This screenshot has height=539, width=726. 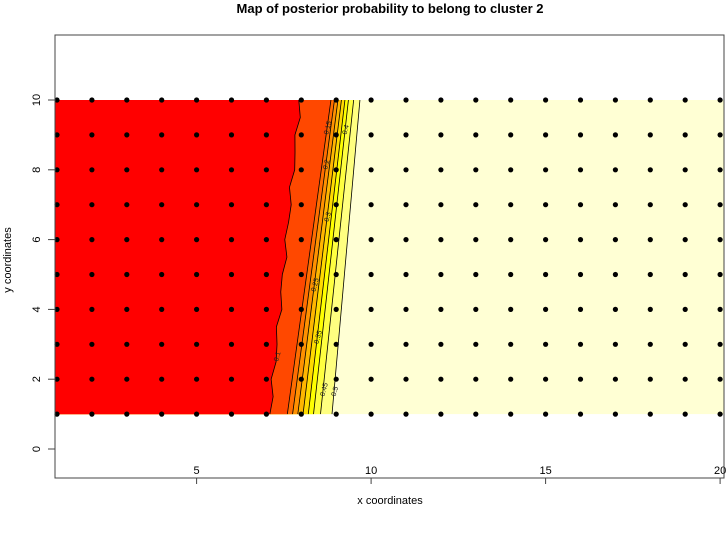 I want to click on x-tick-label: 15, so click(x=545, y=471).